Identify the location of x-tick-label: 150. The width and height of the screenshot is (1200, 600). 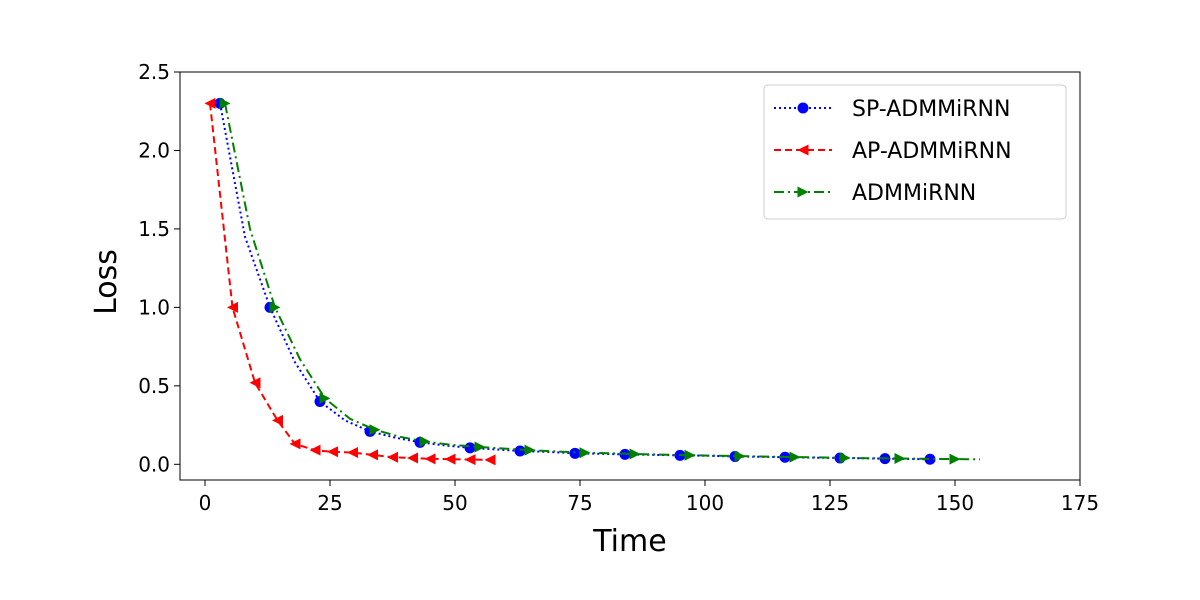
(955, 503).